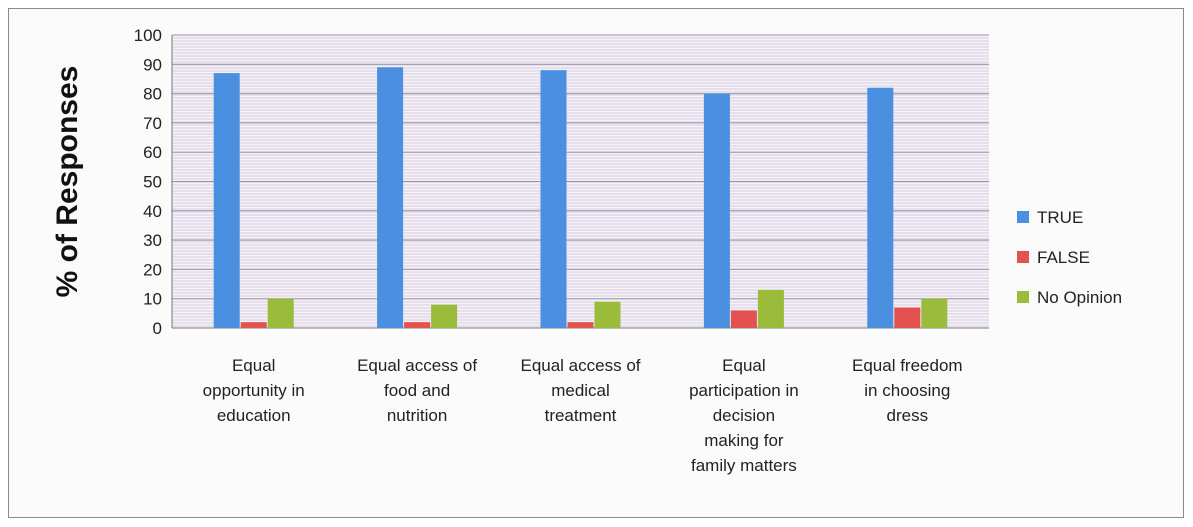 The width and height of the screenshot is (1193, 527). Describe the element at coordinates (1023, 217) in the screenshot. I see `legend-swatch-true` at that location.